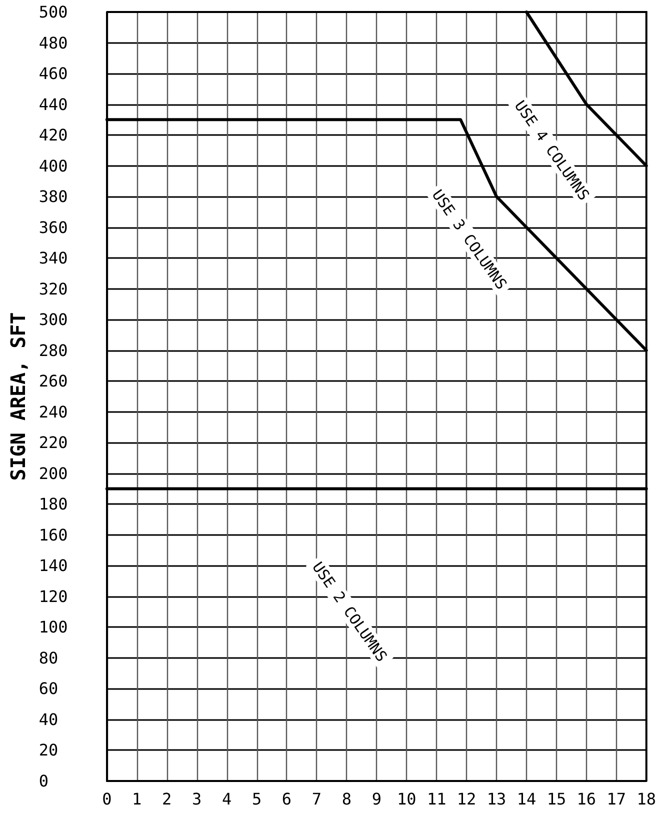  What do you see at coordinates (48, 658) in the screenshot?
I see `y-tick-label: 80` at bounding box center [48, 658].